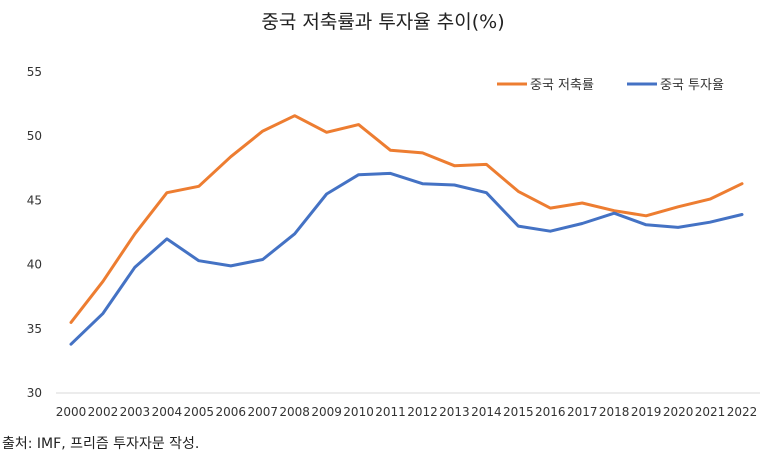 The height and width of the screenshot is (461, 766). What do you see at coordinates (34, 72) in the screenshot?
I see `y-tick-label: 55` at bounding box center [34, 72].